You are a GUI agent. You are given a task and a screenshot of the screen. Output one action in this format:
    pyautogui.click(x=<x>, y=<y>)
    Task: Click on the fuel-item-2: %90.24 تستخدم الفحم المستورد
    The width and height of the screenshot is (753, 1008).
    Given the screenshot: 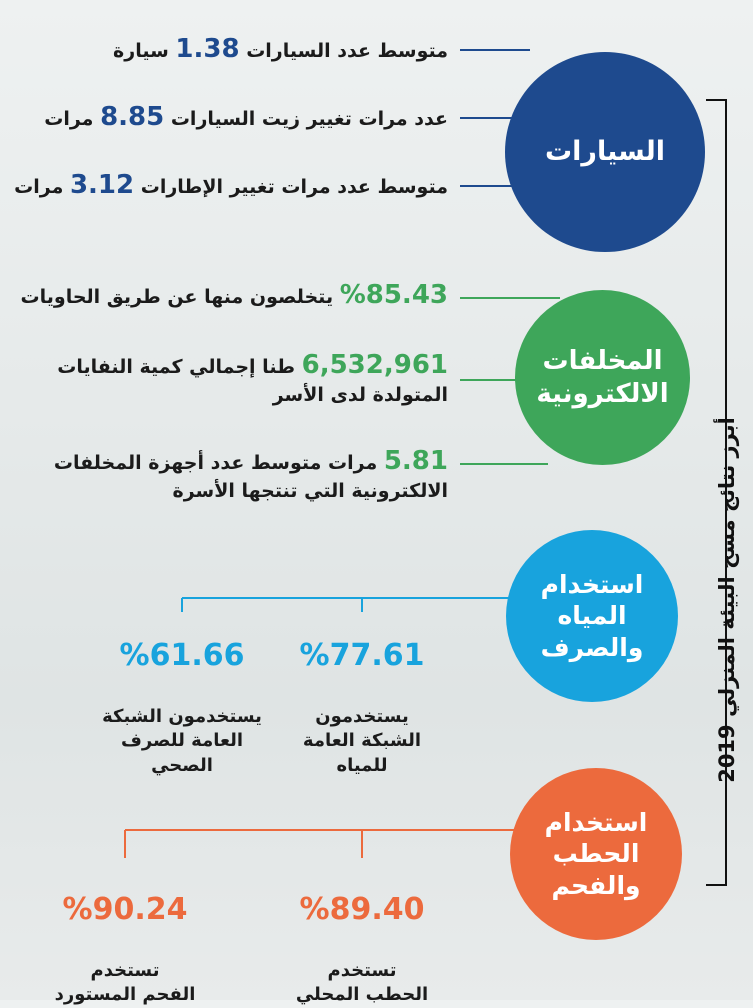 What is the action you would take?
    pyautogui.click(x=125, y=937)
    